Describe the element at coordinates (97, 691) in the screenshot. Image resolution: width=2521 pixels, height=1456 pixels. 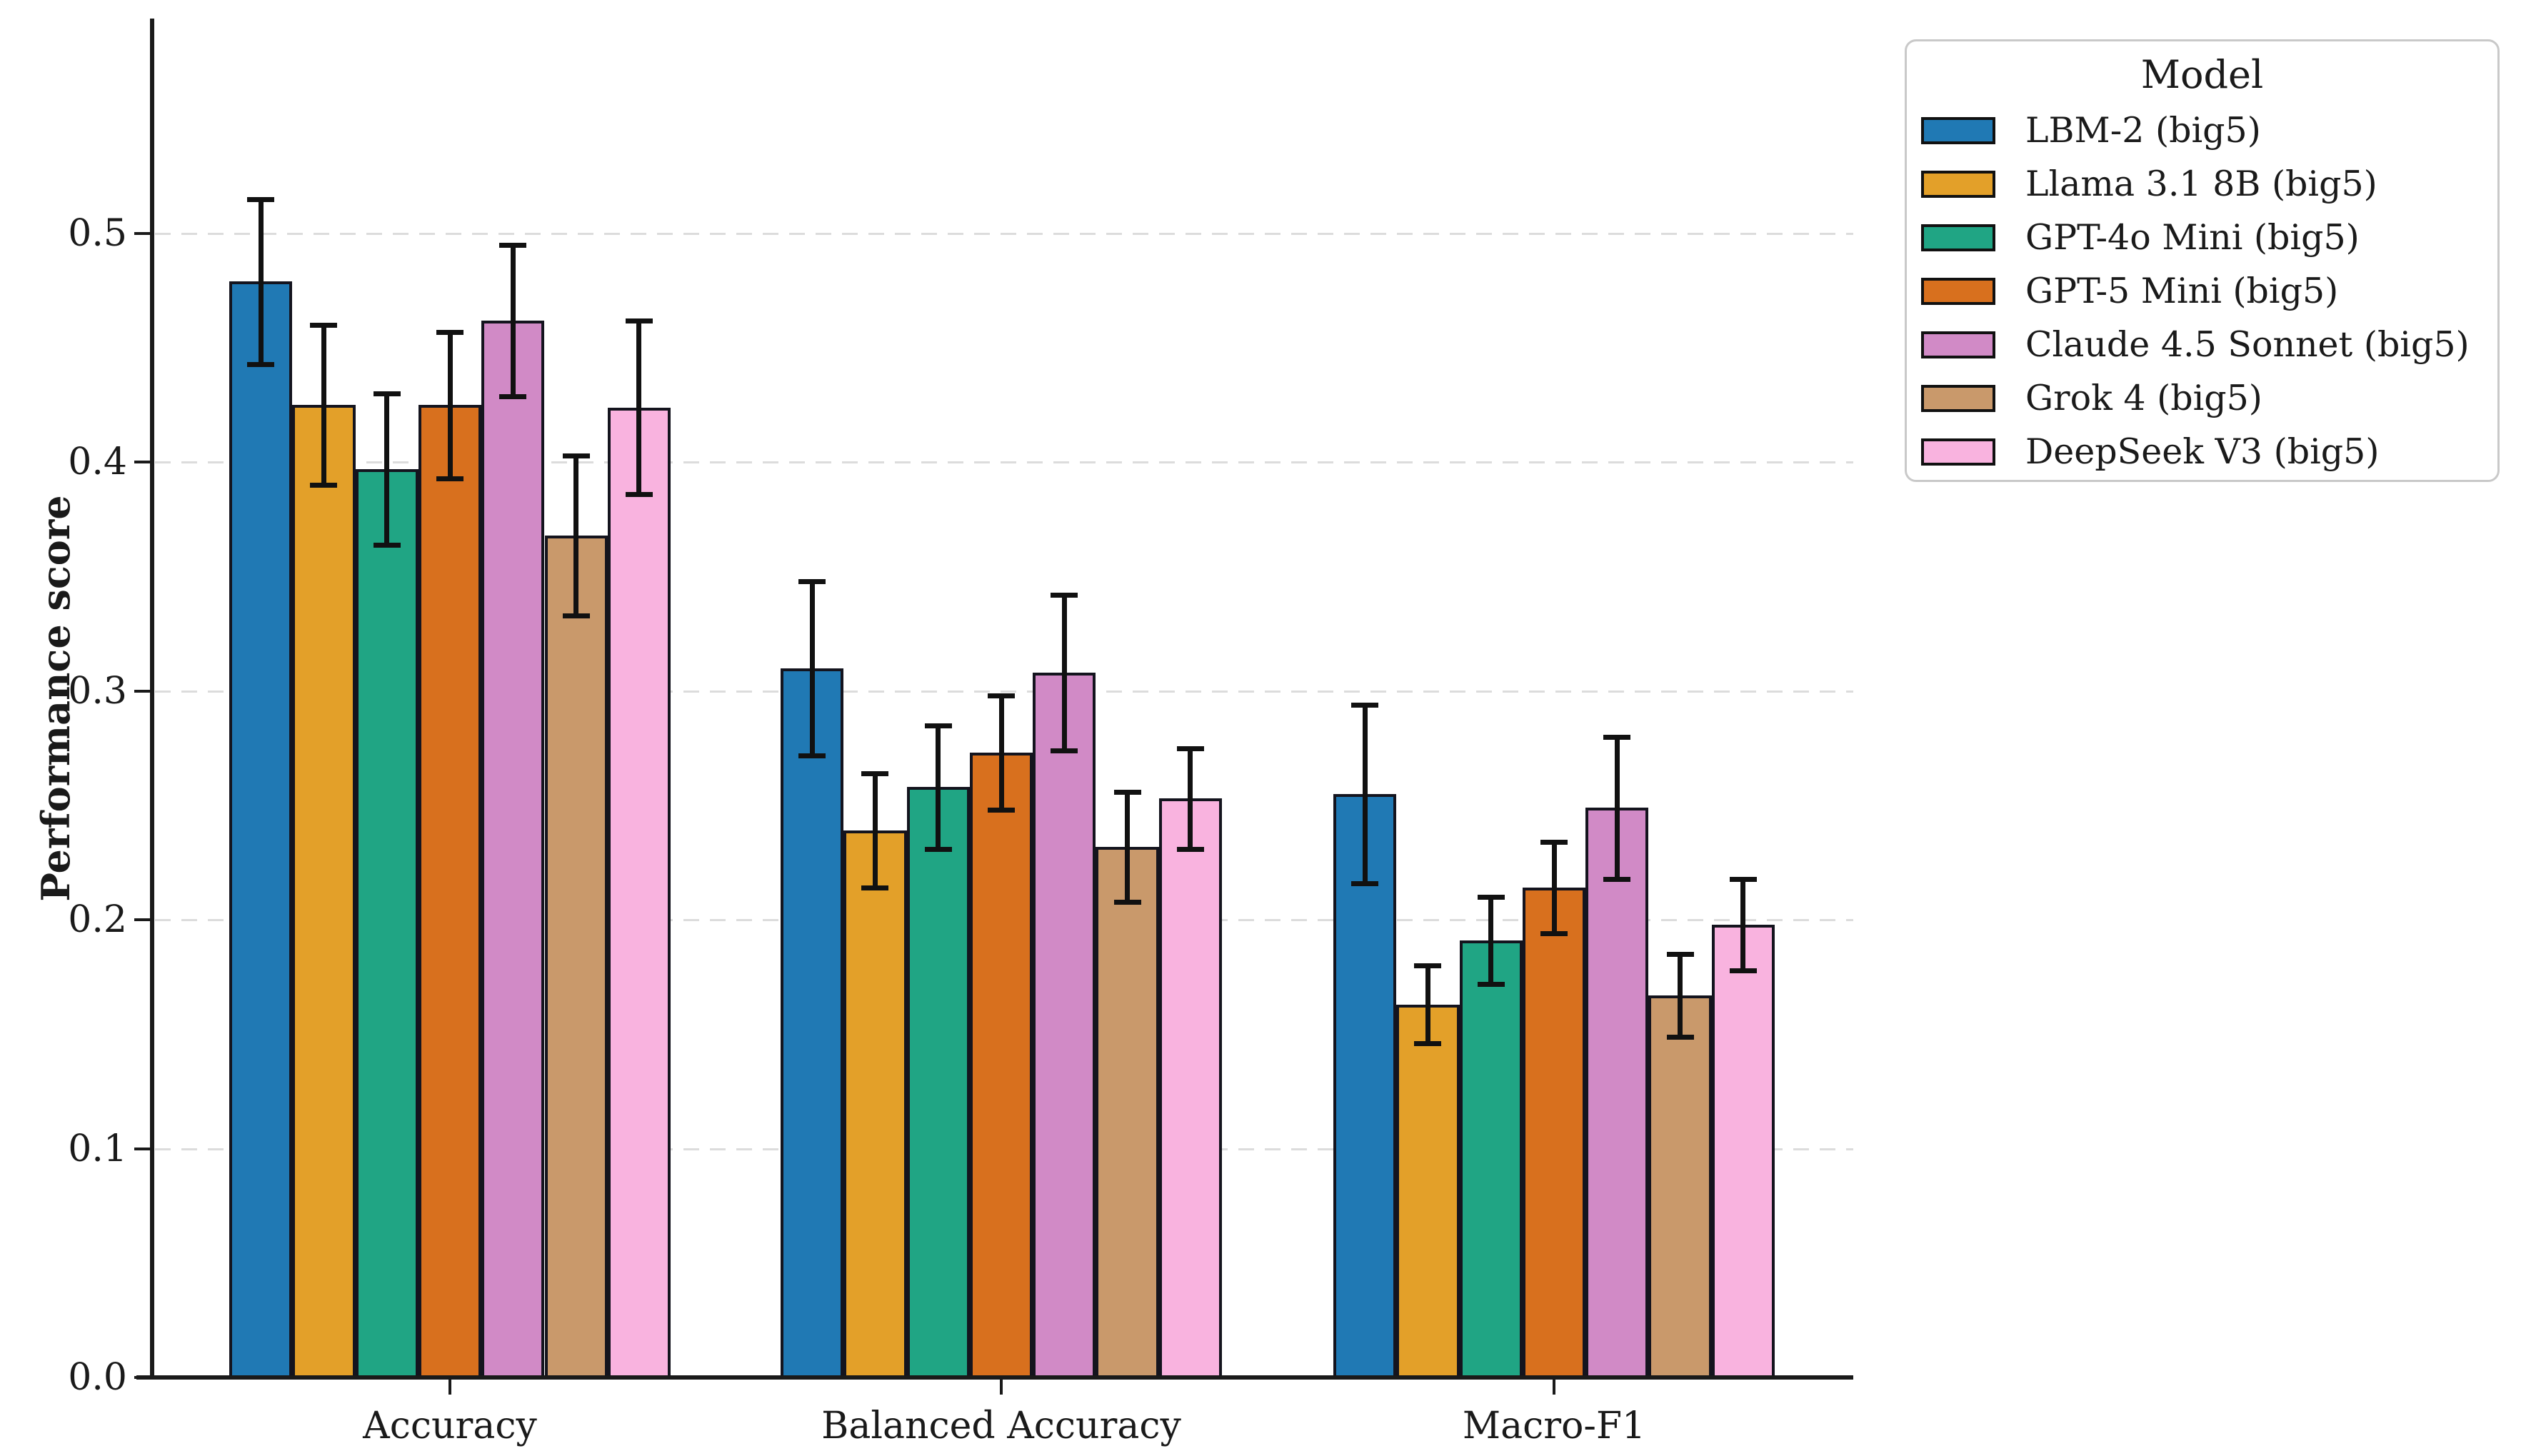
I see `y-tick-label: 0.3` at that location.